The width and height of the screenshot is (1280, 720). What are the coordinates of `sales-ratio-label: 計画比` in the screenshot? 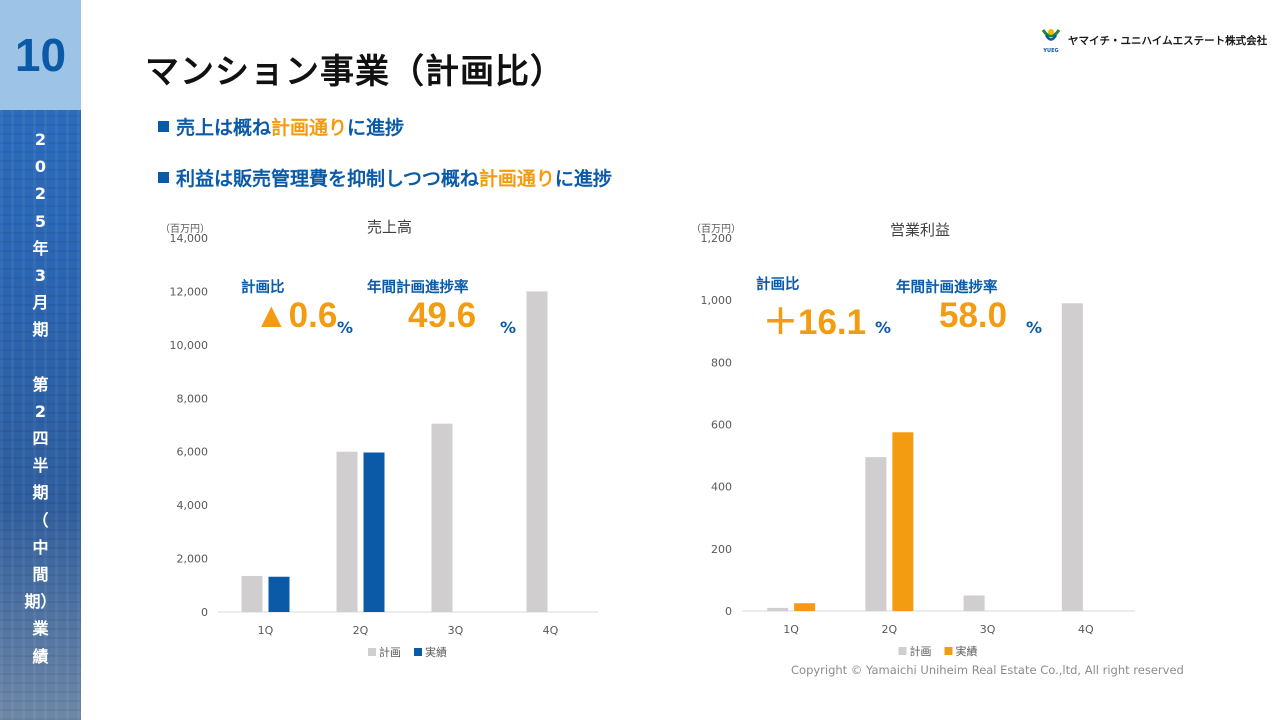 It's located at (263, 288).